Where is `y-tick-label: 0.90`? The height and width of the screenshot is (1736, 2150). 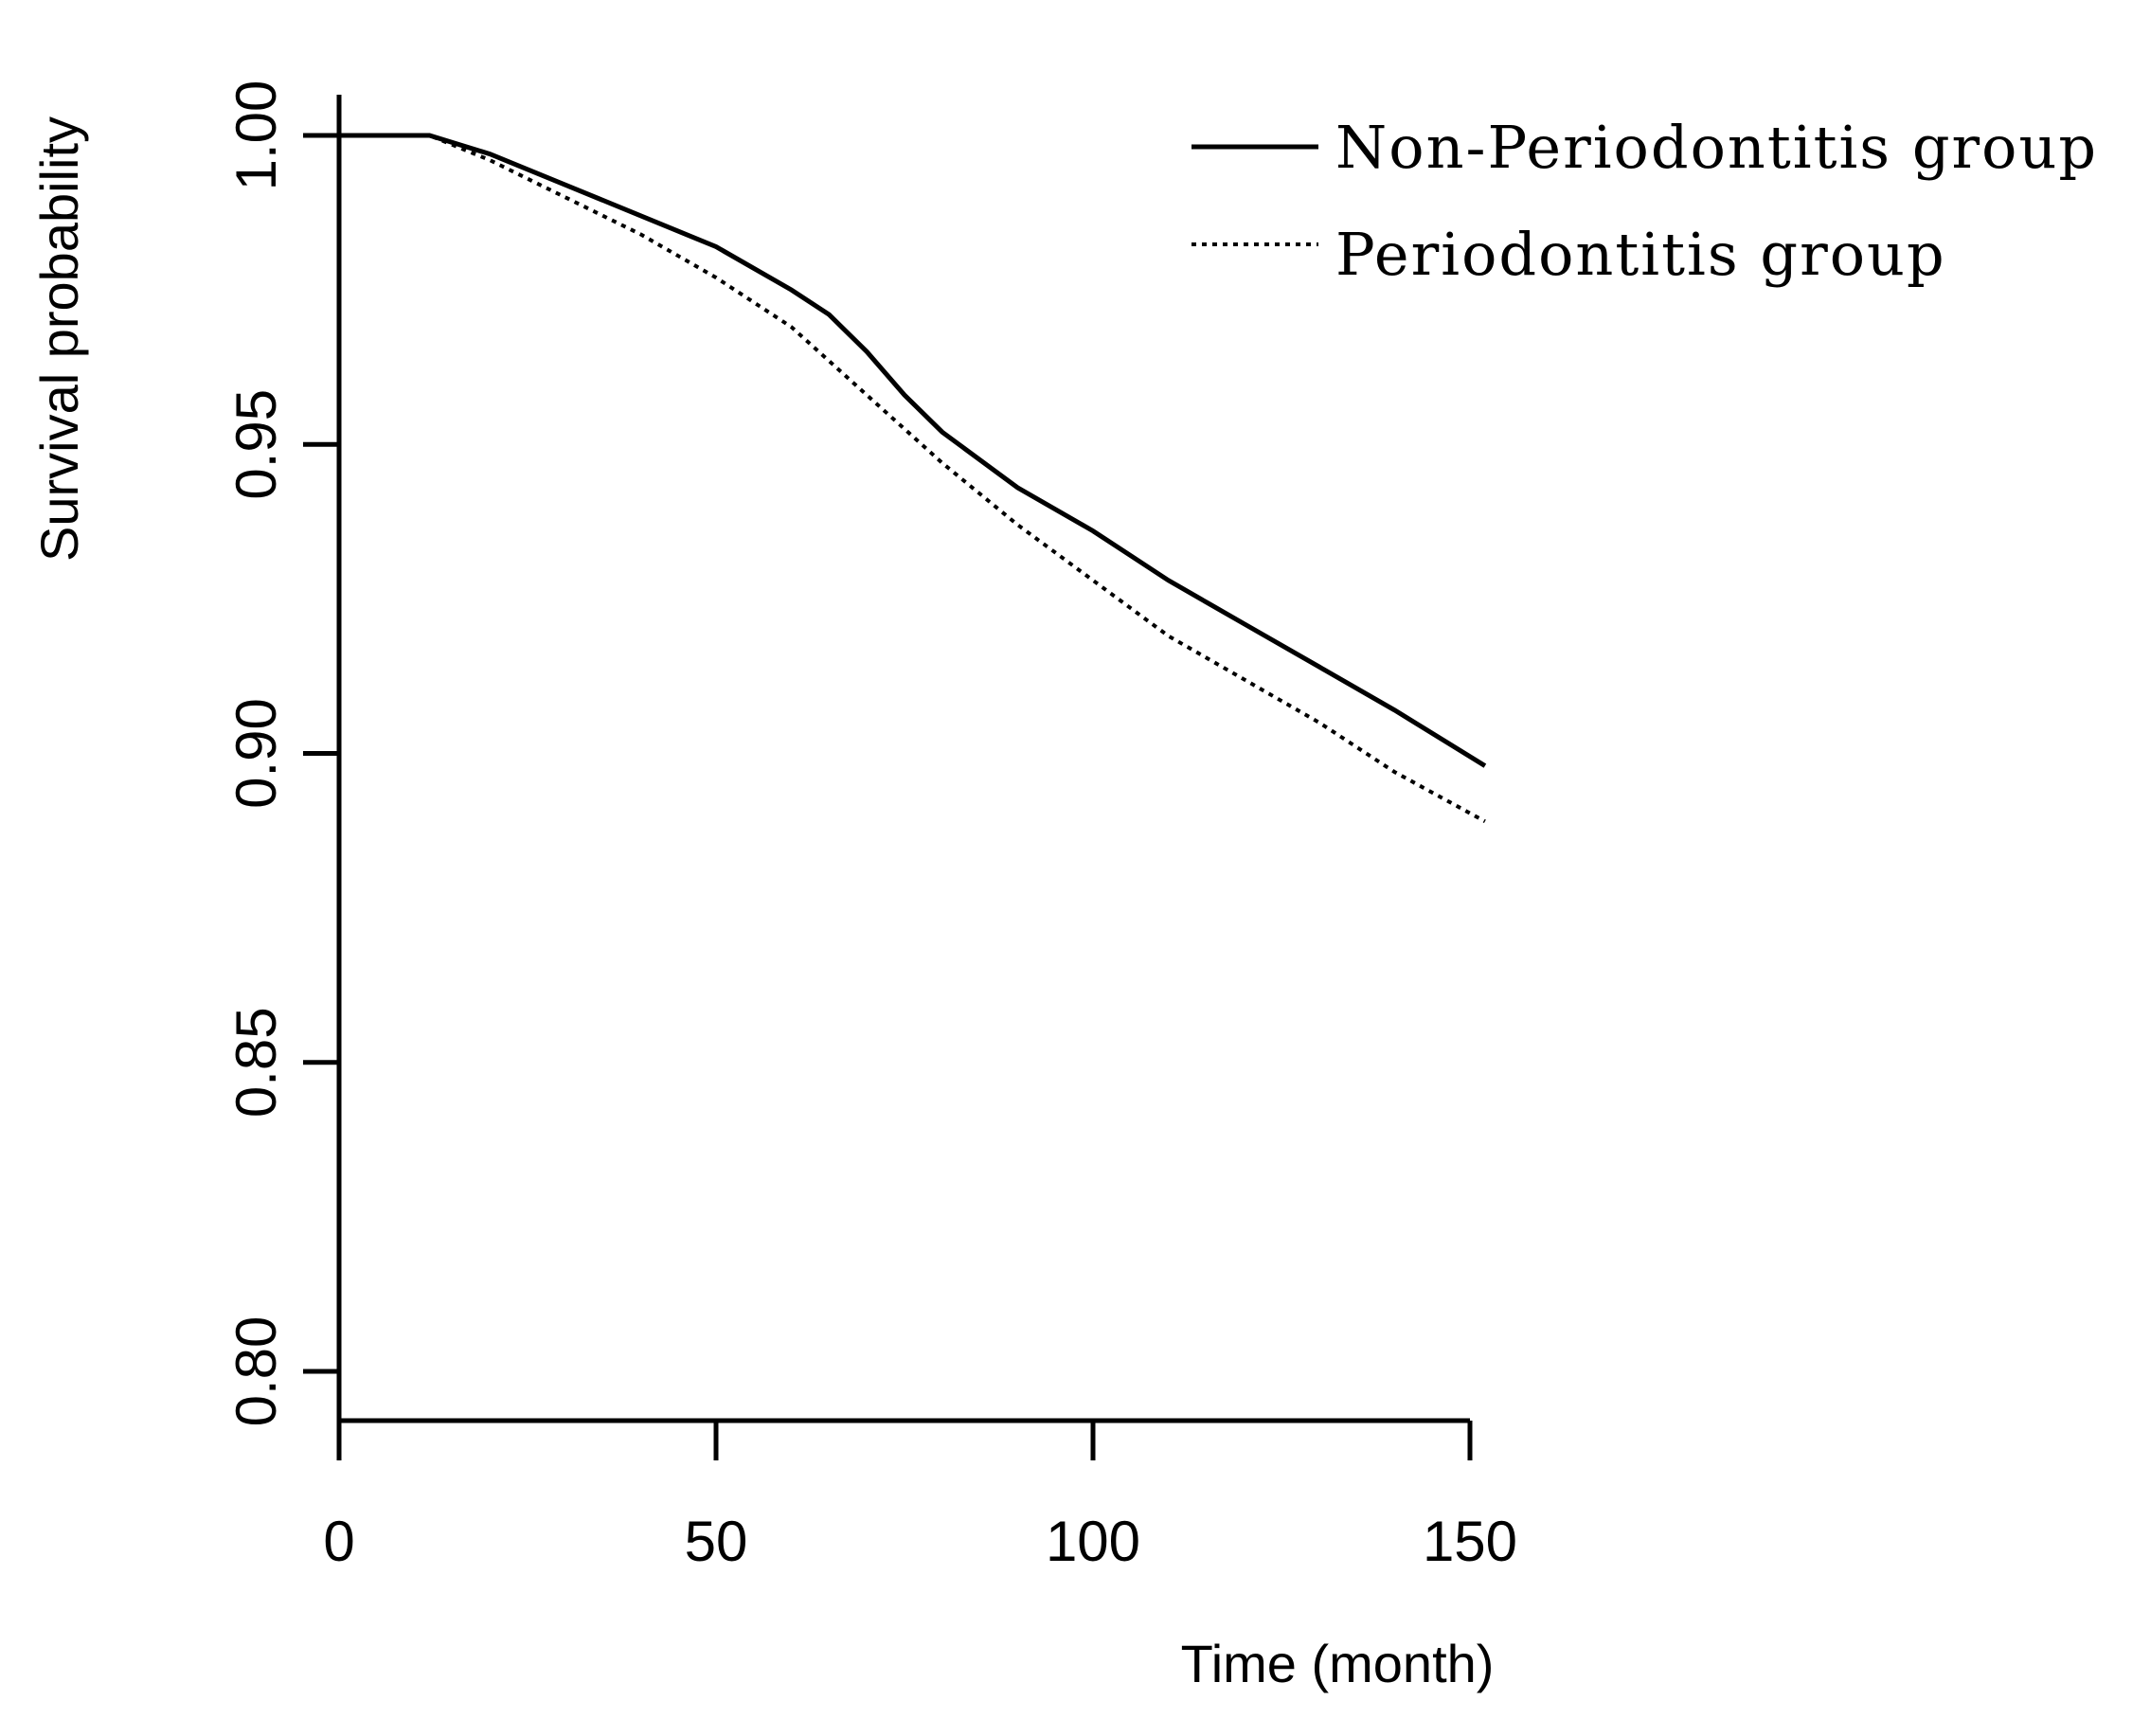
y-tick-label: 0.90 is located at coordinates (256, 753).